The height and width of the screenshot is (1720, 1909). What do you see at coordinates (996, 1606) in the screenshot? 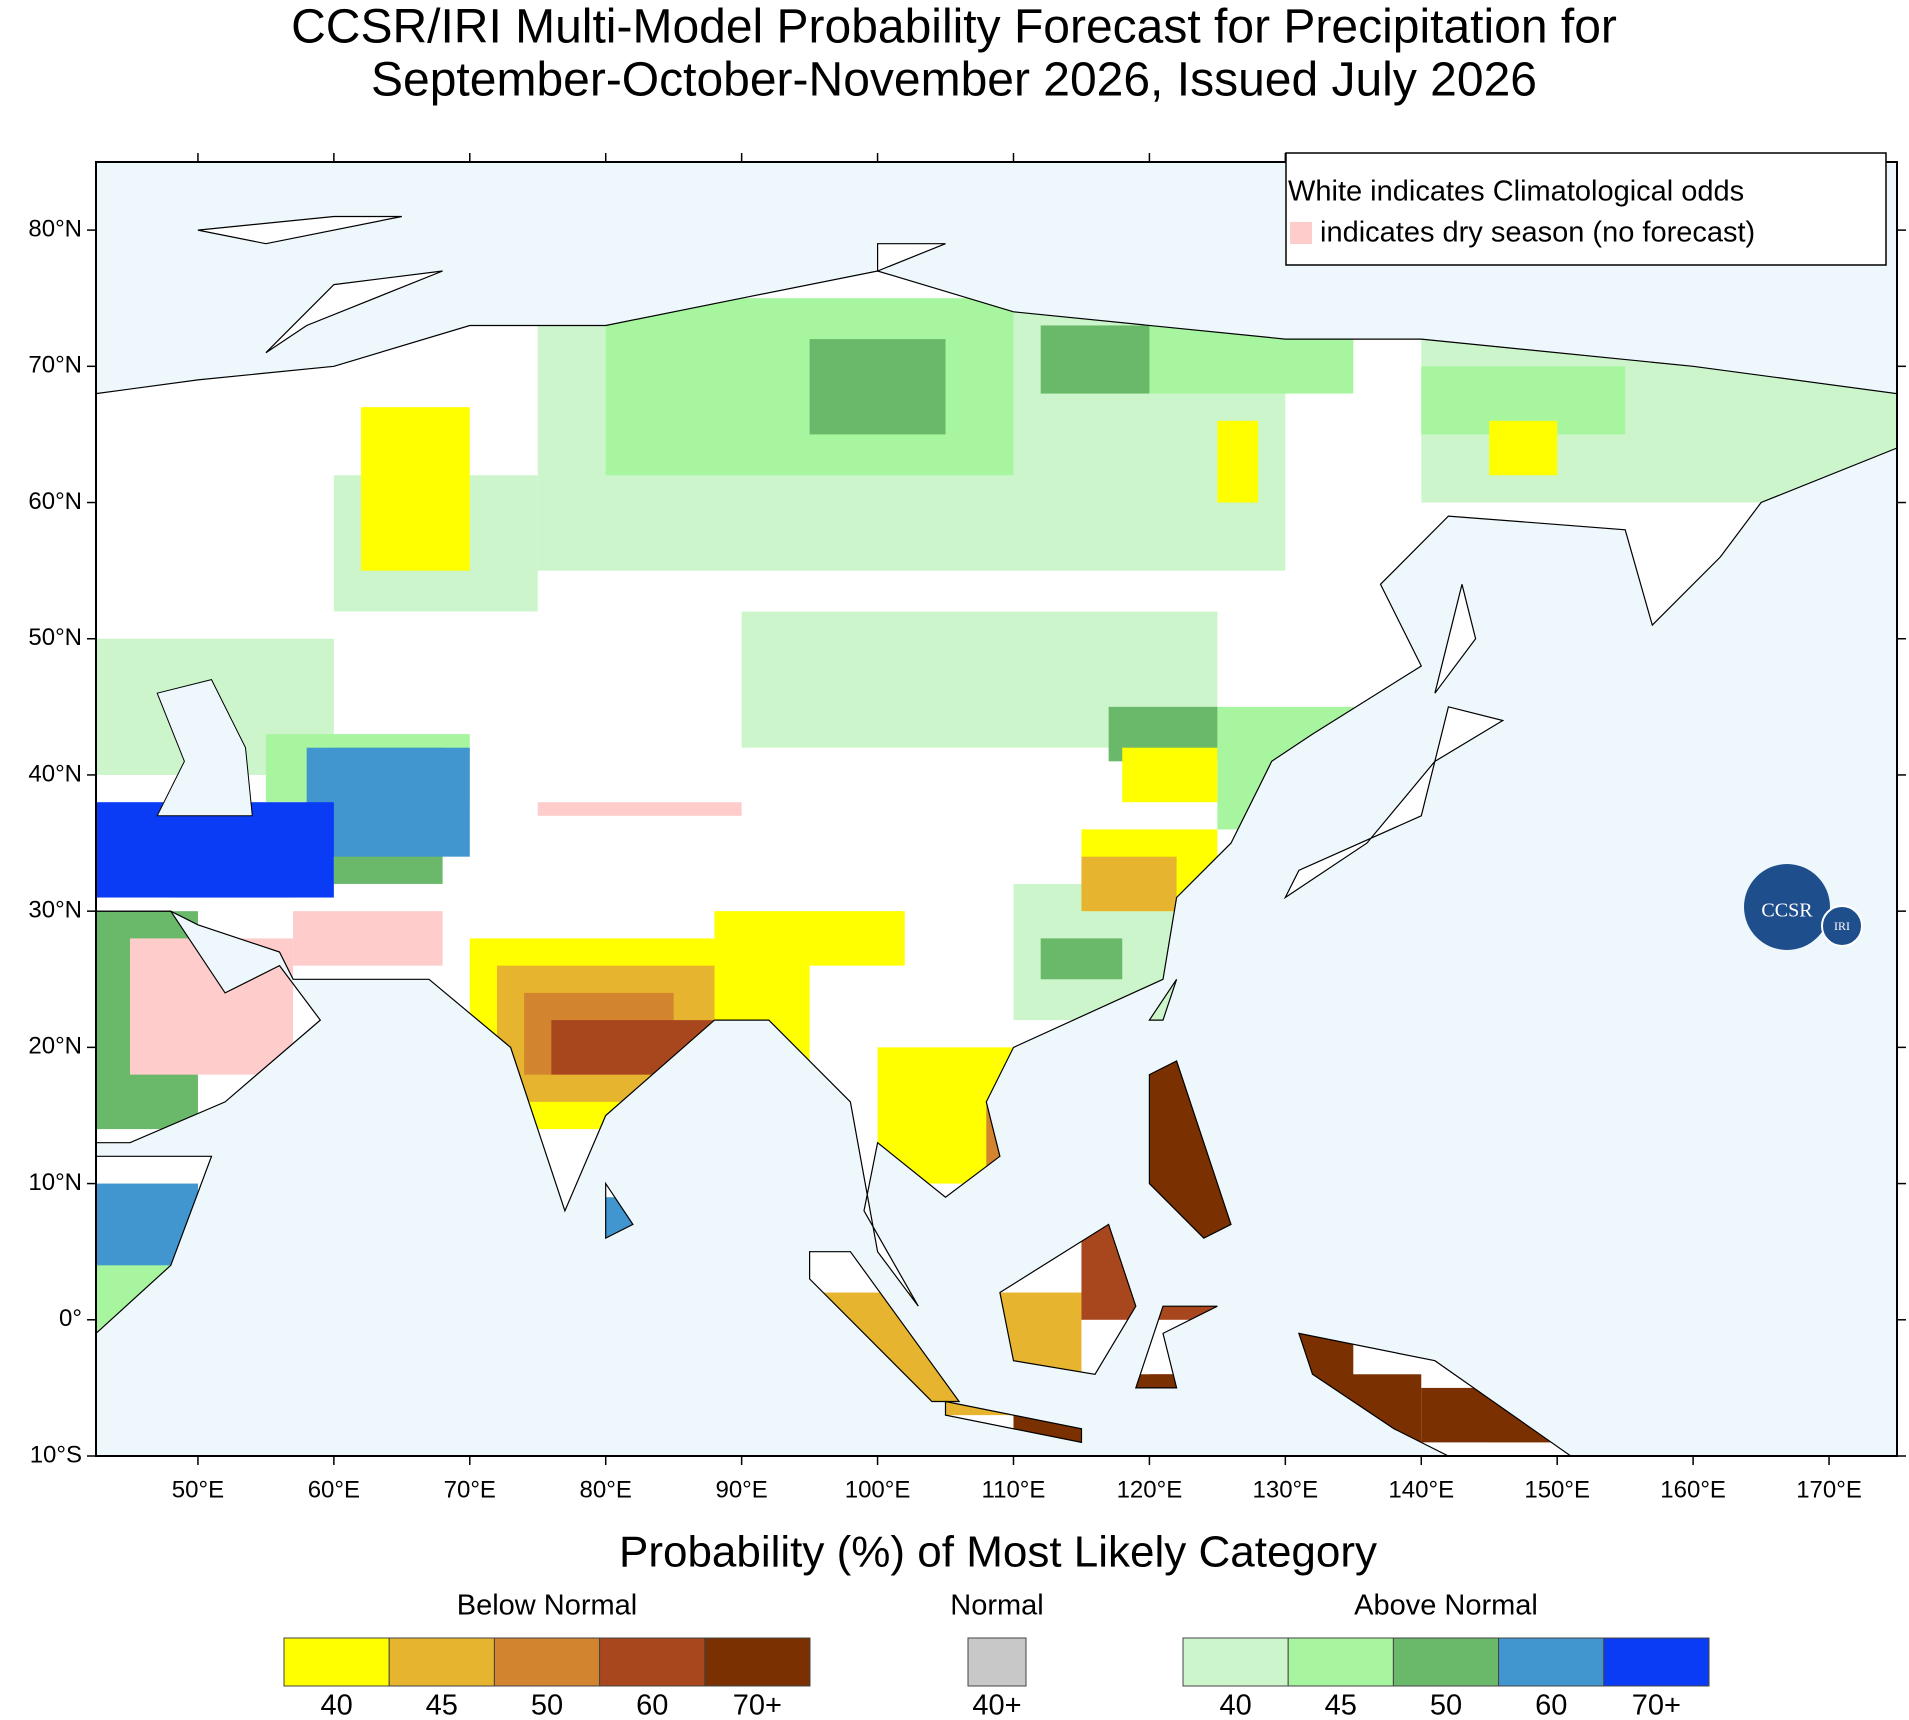
I see `legend-group-title: Normal` at bounding box center [996, 1606].